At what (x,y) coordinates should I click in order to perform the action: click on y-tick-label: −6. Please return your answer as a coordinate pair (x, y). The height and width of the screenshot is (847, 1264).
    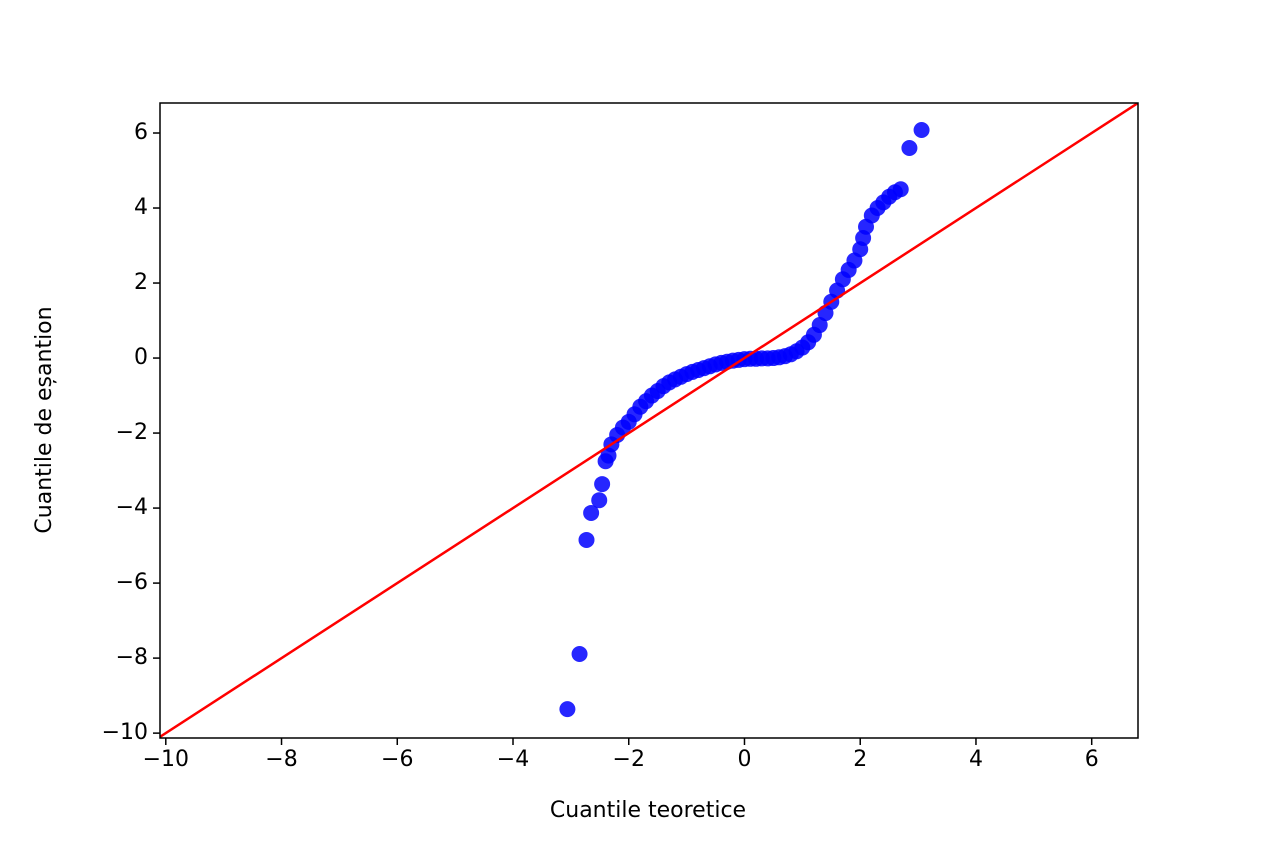
    Looking at the image, I should click on (132, 582).